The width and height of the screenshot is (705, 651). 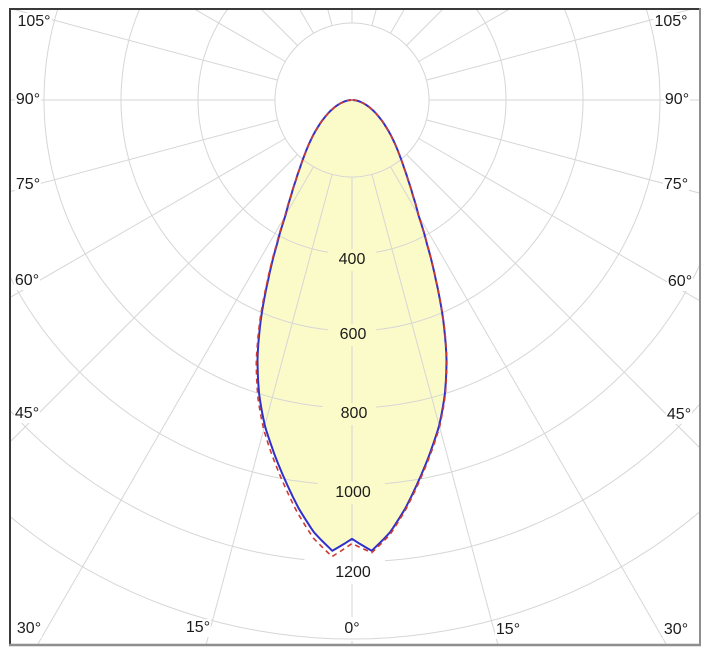 What do you see at coordinates (354, 413) in the screenshot?
I see `radial-tick-label: 800` at bounding box center [354, 413].